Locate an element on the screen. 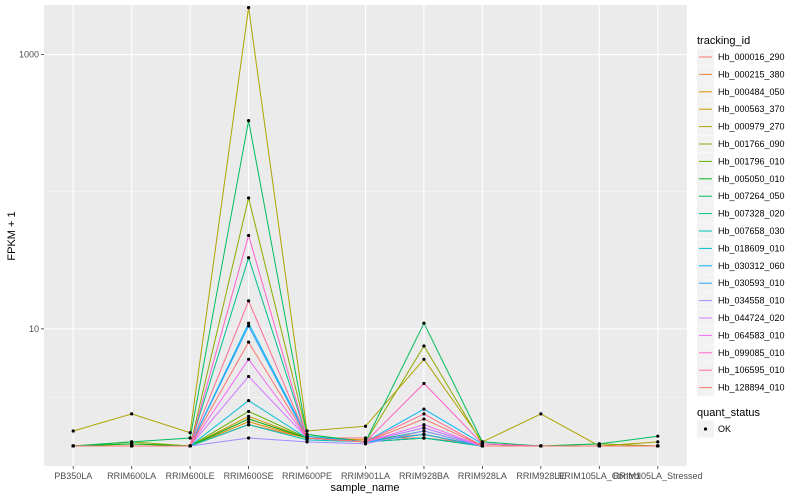  legend-label: Hb_000016_290 is located at coordinates (751, 57).